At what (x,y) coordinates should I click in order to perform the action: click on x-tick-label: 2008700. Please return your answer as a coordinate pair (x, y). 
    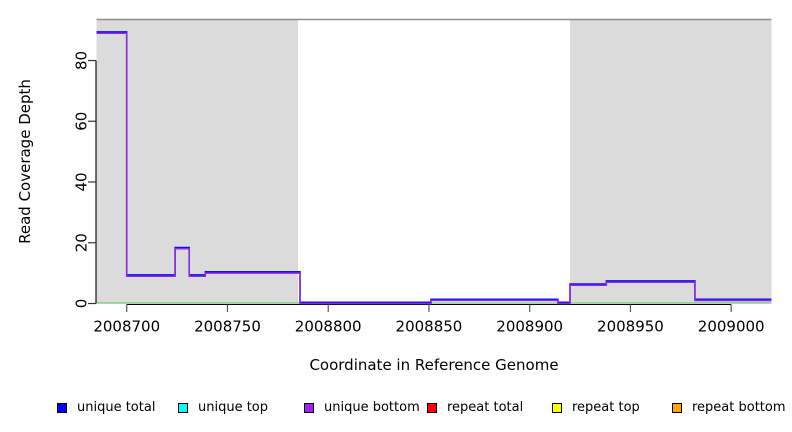
    Looking at the image, I should click on (126, 327).